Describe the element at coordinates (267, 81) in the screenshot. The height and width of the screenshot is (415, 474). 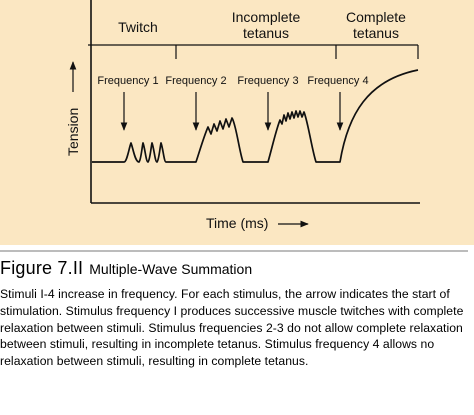
I see `stimulus-label-3: Frequency 3` at that location.